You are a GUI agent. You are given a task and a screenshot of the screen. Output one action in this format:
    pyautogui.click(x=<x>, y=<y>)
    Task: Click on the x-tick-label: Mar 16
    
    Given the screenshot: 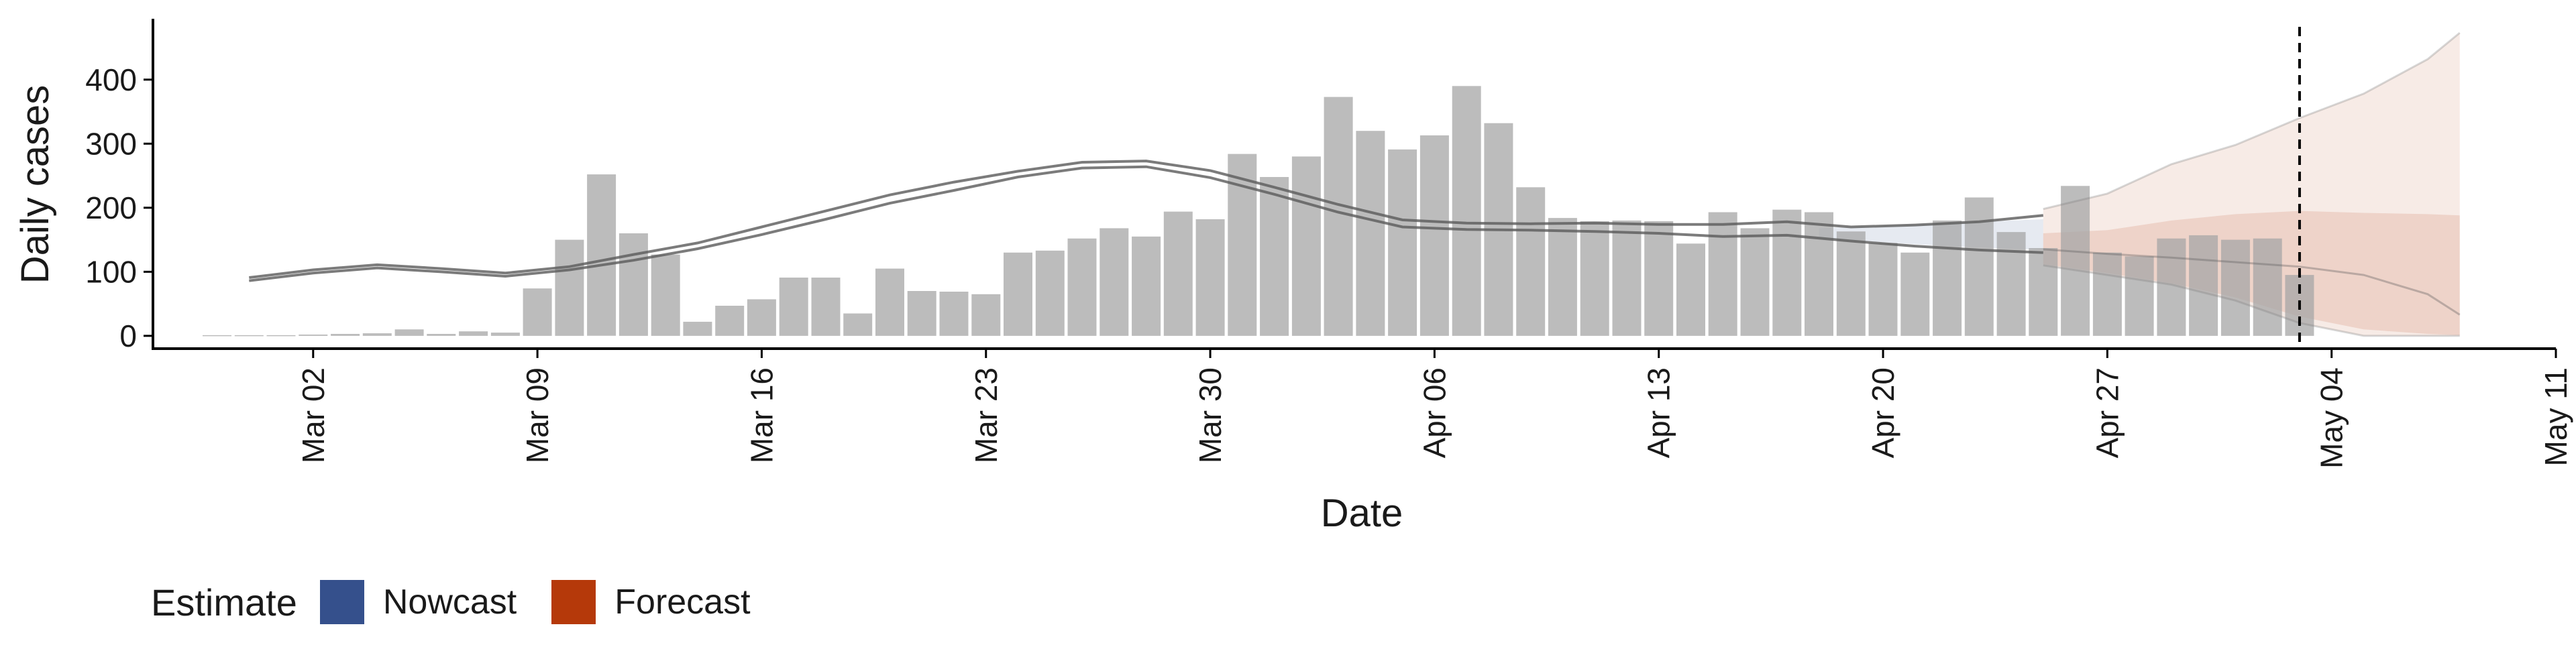 What is the action you would take?
    pyautogui.click(x=761, y=415)
    